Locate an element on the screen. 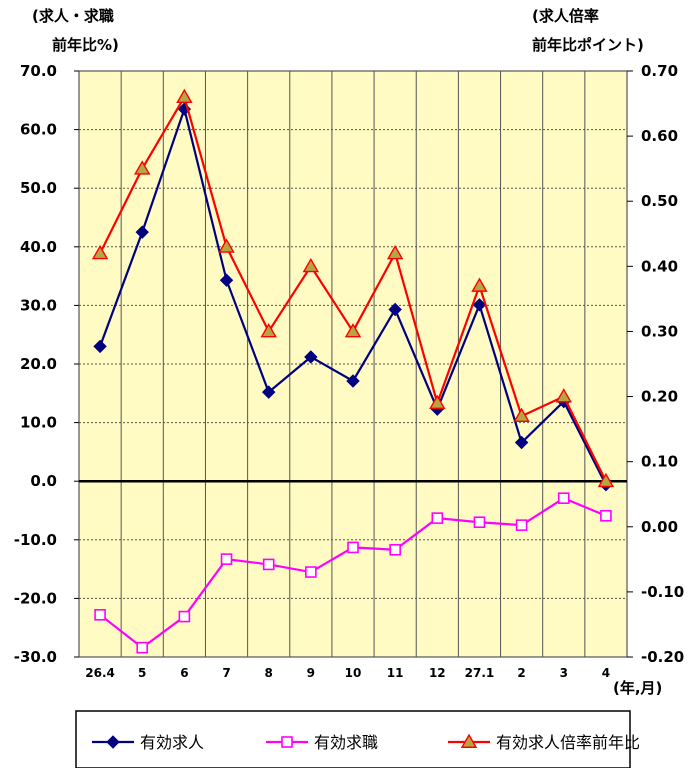 This screenshot has width=691, height=768. left-tick-label: 10.0 is located at coordinates (38, 423).